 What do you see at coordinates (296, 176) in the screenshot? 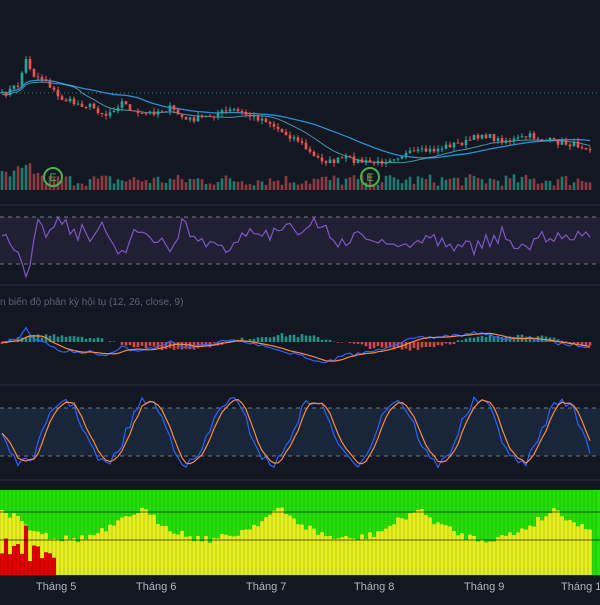
I see `volume-pane` at bounding box center [296, 176].